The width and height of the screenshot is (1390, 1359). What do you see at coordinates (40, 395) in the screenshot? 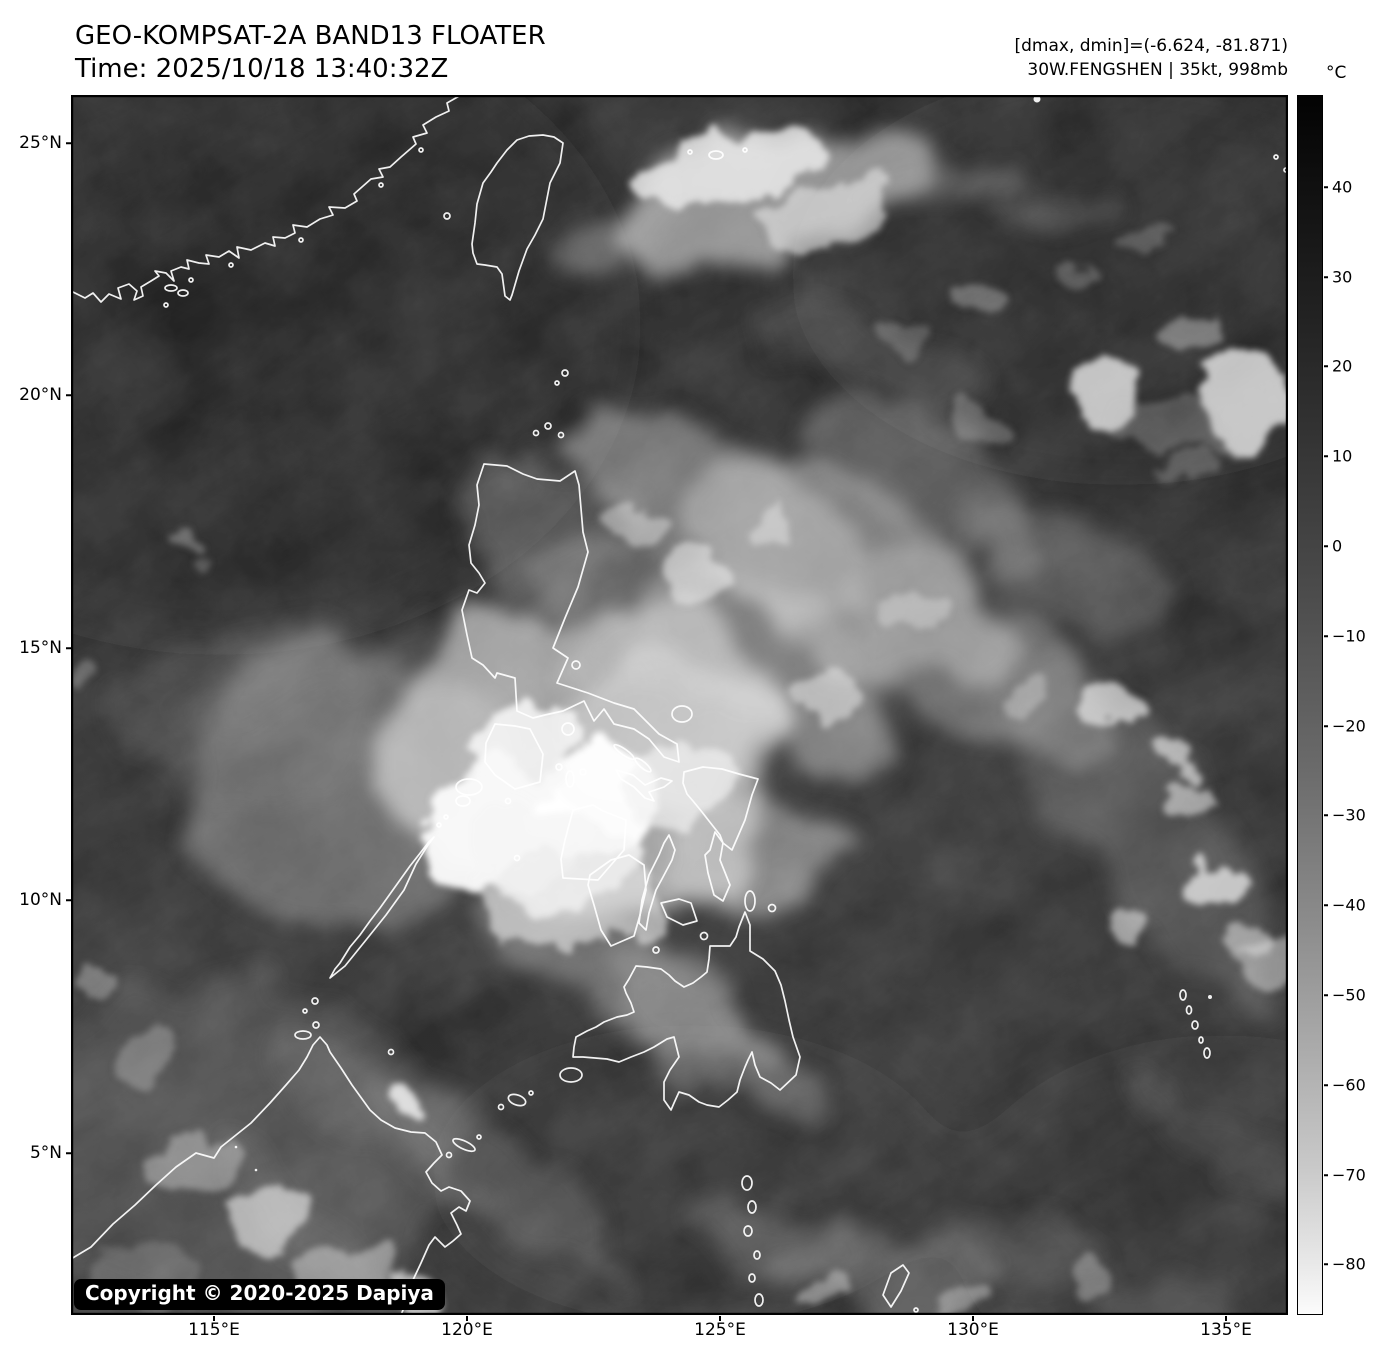
I see `lat-tick-label: 20°N` at bounding box center [40, 395].